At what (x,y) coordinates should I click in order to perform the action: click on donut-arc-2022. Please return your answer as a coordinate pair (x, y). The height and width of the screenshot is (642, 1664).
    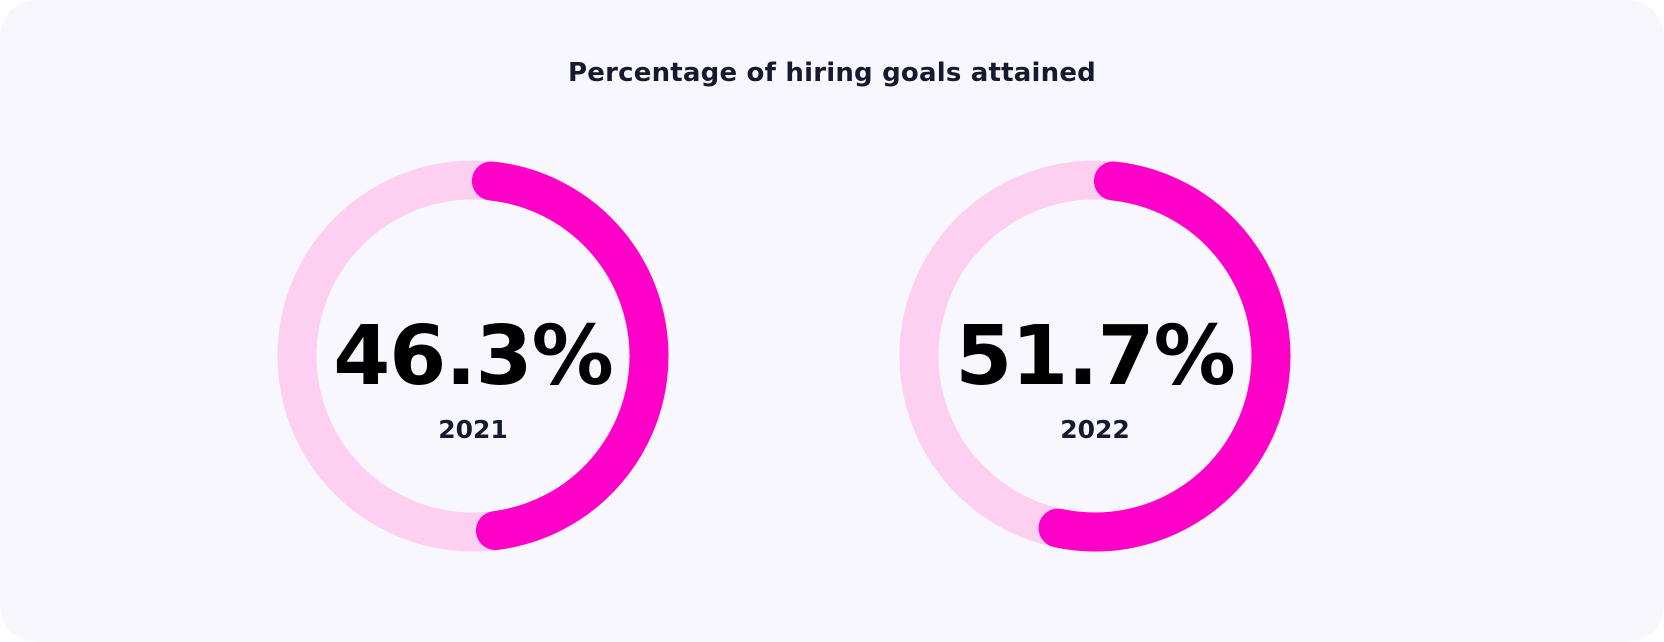
    Looking at the image, I should click on (1164, 356).